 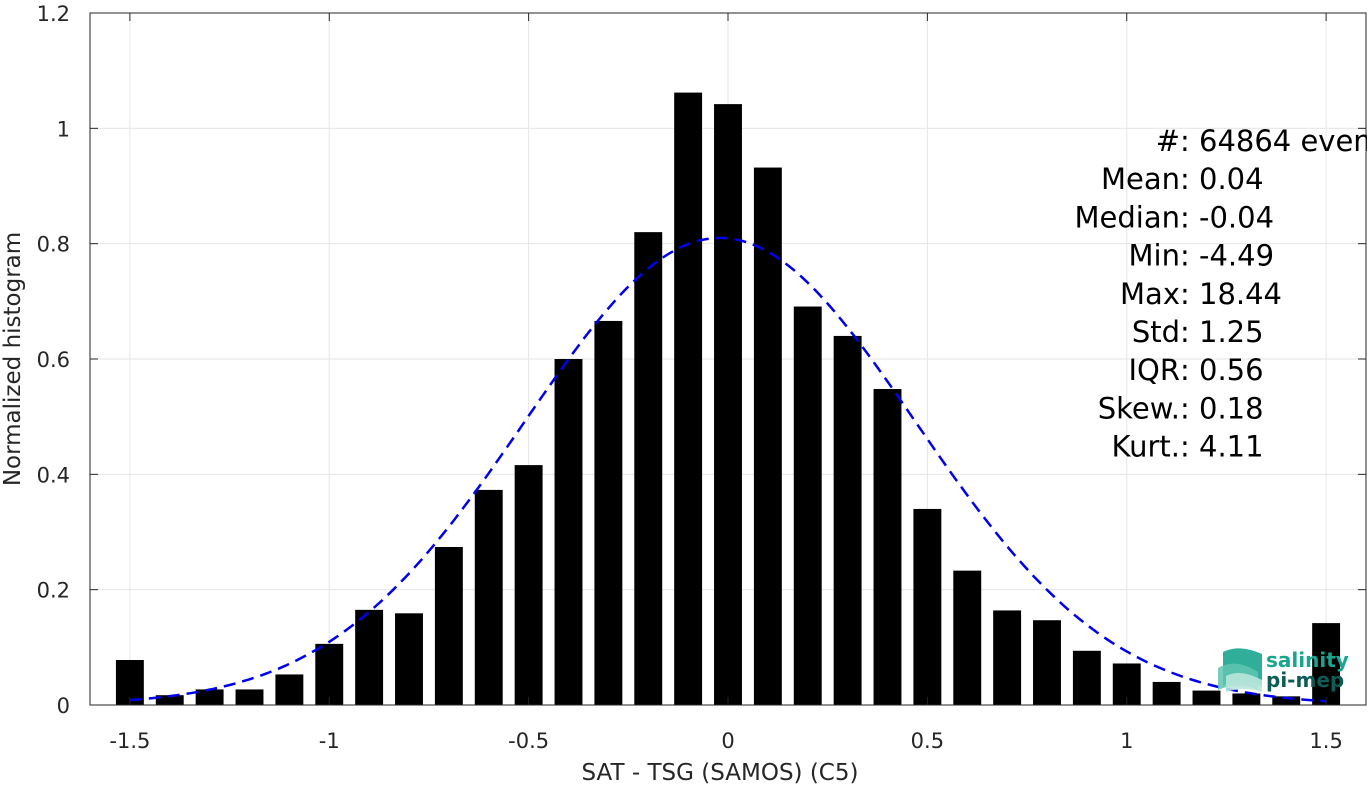 What do you see at coordinates (1240, 670) in the screenshot?
I see `logo-wave-icon` at bounding box center [1240, 670].